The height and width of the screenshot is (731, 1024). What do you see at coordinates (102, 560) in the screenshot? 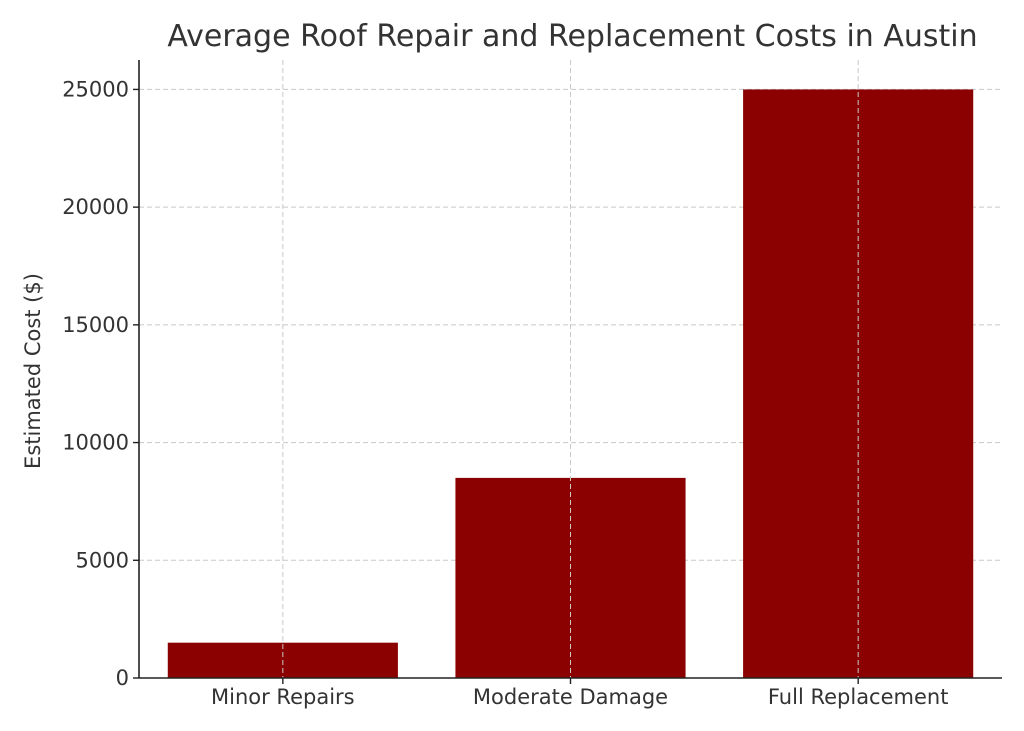
I see `y-tick-label: 5000` at bounding box center [102, 560].